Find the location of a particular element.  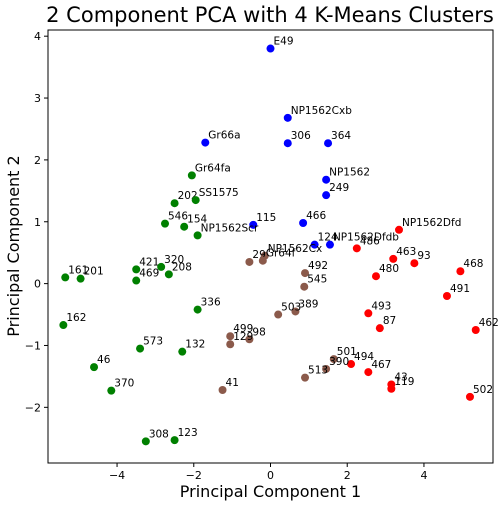

point-label: Gr66a is located at coordinates (224, 136).